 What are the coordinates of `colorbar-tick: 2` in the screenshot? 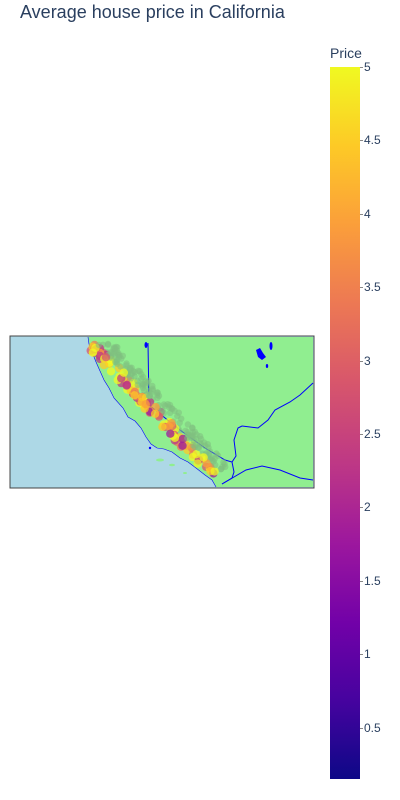 It's located at (365, 507).